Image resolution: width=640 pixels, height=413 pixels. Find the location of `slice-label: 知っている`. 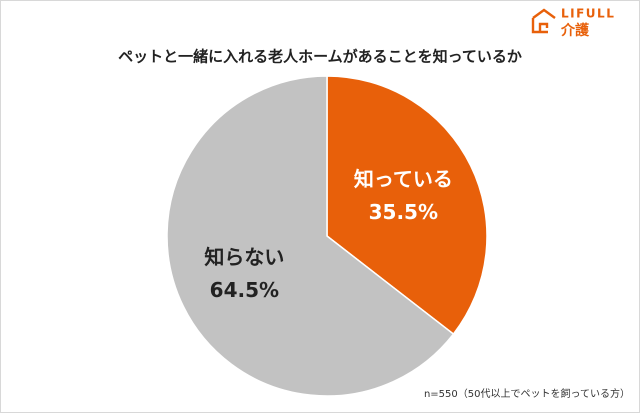

slice-label: 知っている is located at coordinates (403, 179).